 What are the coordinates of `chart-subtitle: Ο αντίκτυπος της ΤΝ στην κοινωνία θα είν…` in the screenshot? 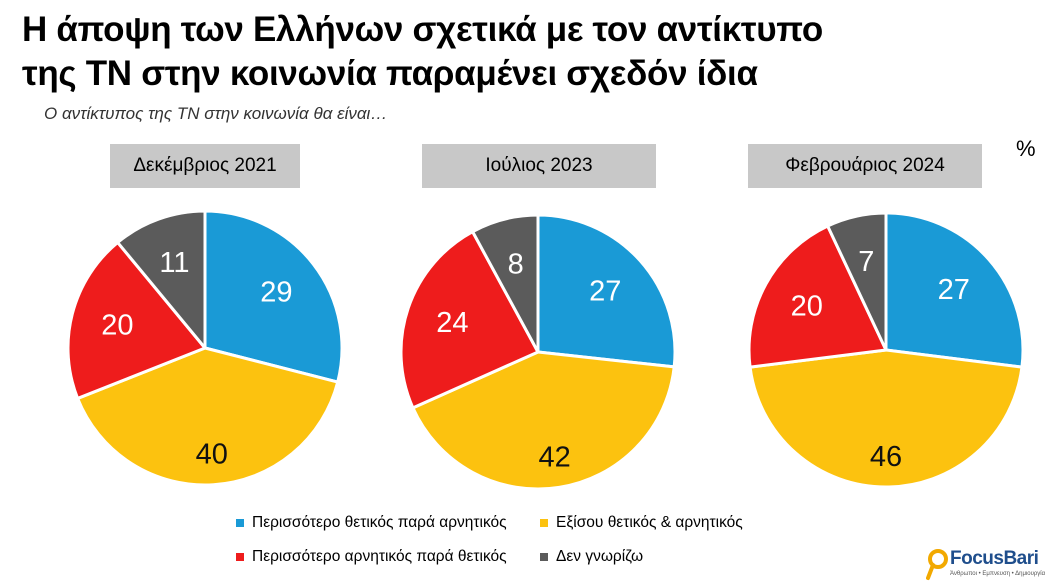 It's located at (216, 113).